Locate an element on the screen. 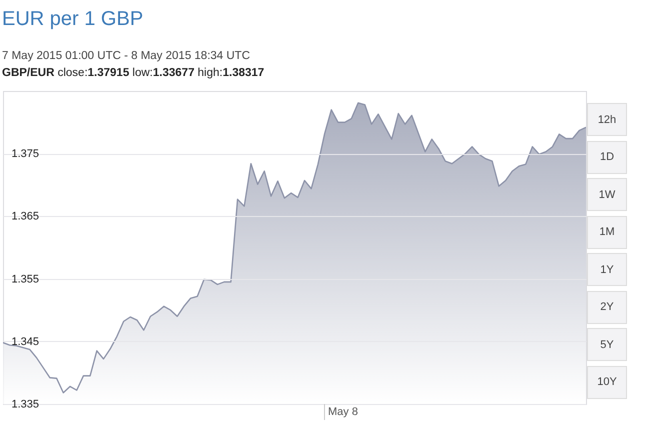 This screenshot has width=650, height=425. text: 5Y is located at coordinates (607, 344).